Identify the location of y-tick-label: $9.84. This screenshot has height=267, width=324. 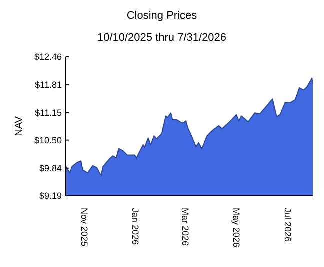
(50, 169).